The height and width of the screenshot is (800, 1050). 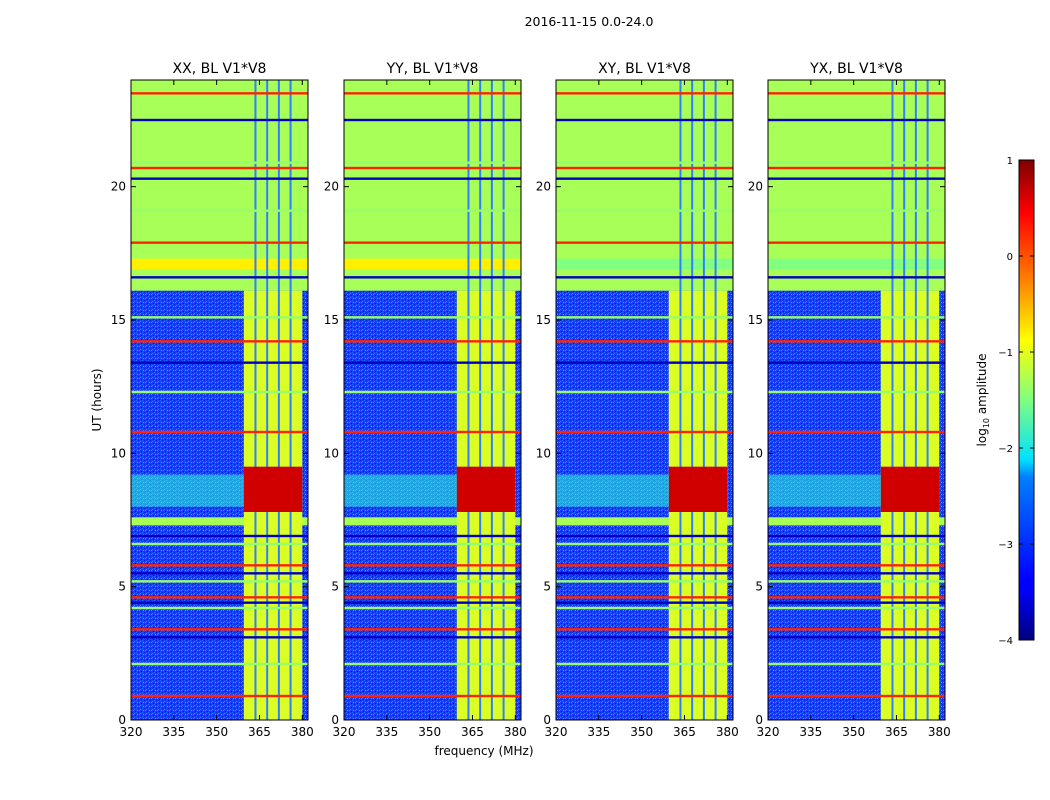 I want to click on colorbar-tick-label: −3, so click(x=1005, y=545).